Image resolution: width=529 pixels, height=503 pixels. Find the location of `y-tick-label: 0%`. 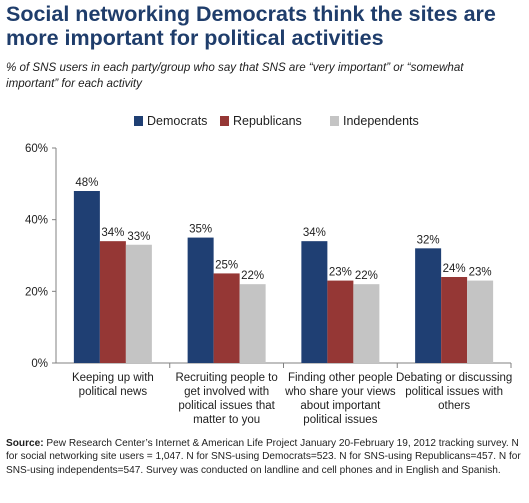

y-tick-label: 0% is located at coordinates (39, 364).